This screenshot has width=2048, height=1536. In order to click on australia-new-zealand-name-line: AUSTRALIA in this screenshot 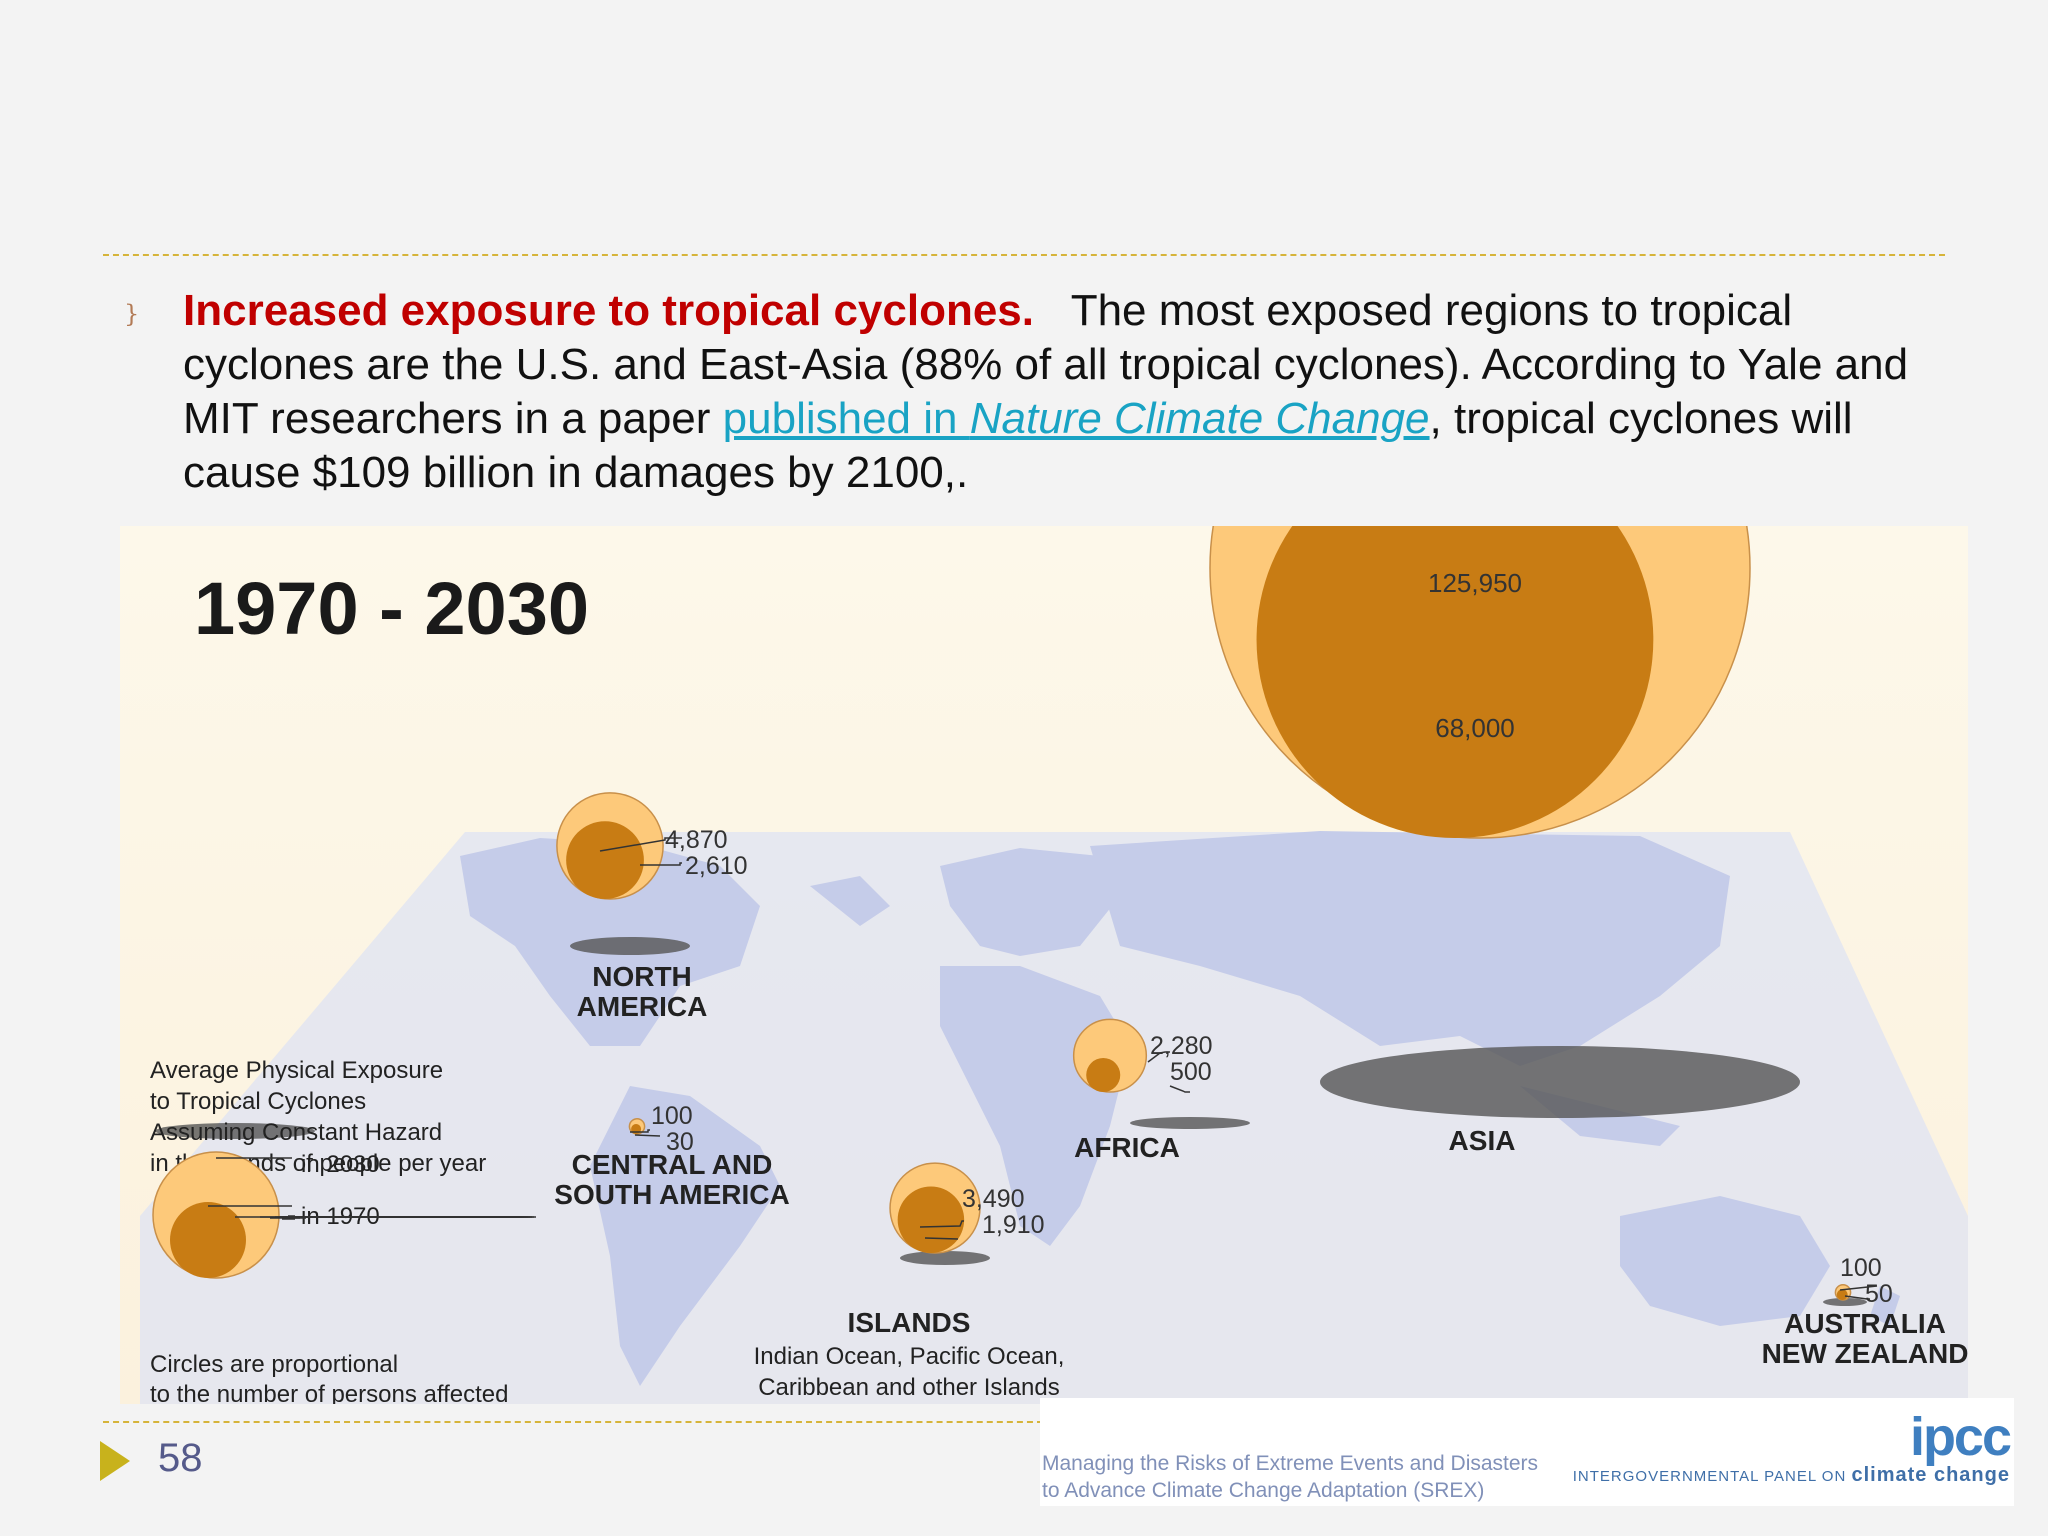, I will do `click(1865, 1323)`.